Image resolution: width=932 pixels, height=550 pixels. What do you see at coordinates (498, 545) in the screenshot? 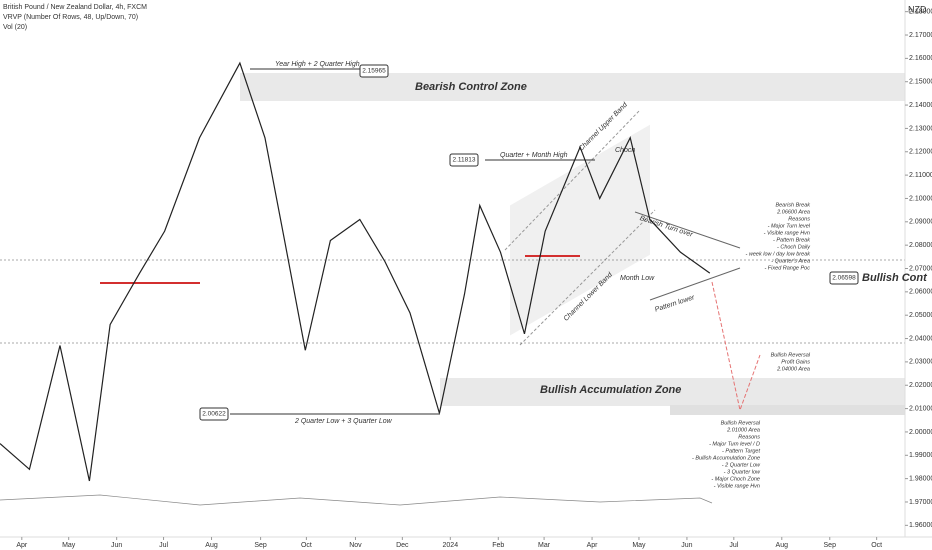
I see `x-tick-label: Feb` at bounding box center [498, 545].